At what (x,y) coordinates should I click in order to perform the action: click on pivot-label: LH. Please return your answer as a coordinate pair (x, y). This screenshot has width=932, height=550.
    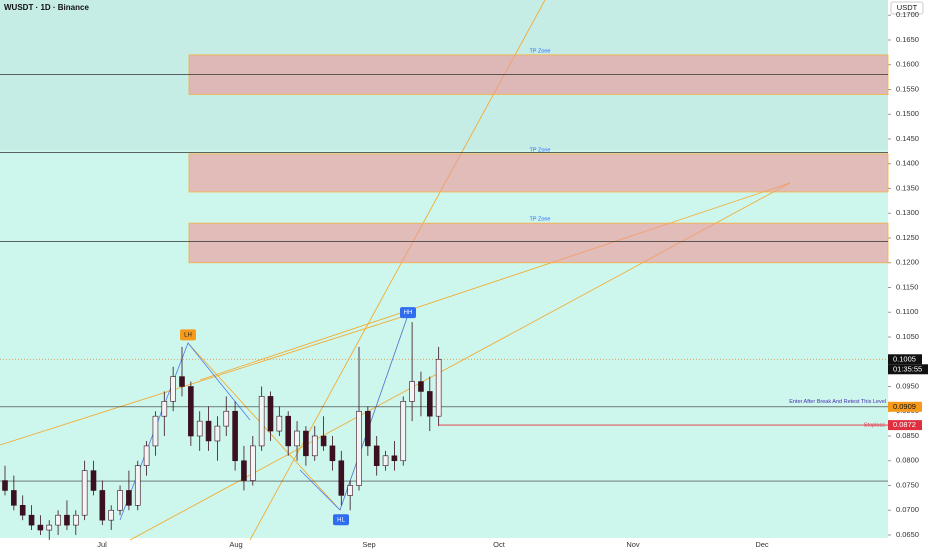
    Looking at the image, I should click on (188, 336).